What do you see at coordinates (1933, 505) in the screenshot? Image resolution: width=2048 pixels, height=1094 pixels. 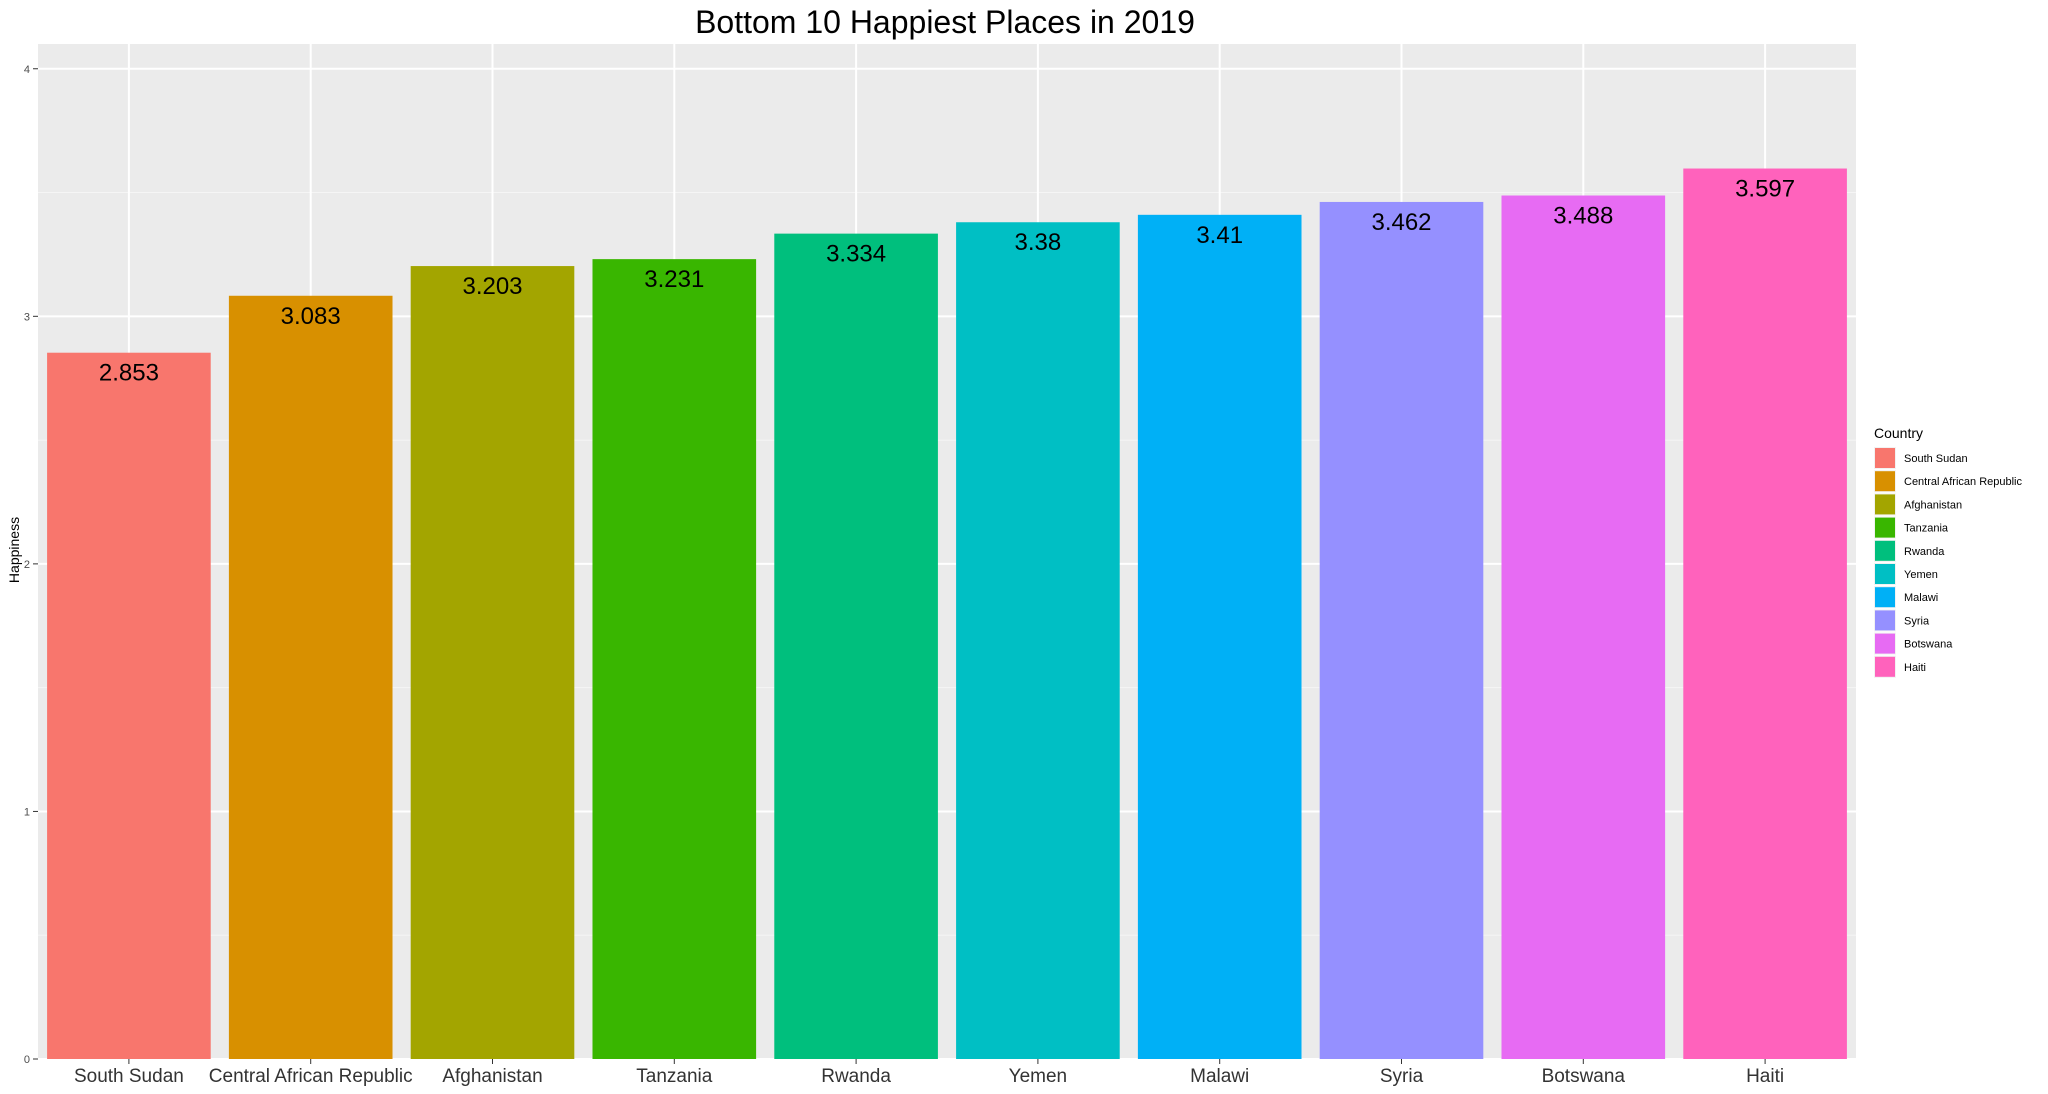 I see `legend-label: Afghanistan` at bounding box center [1933, 505].